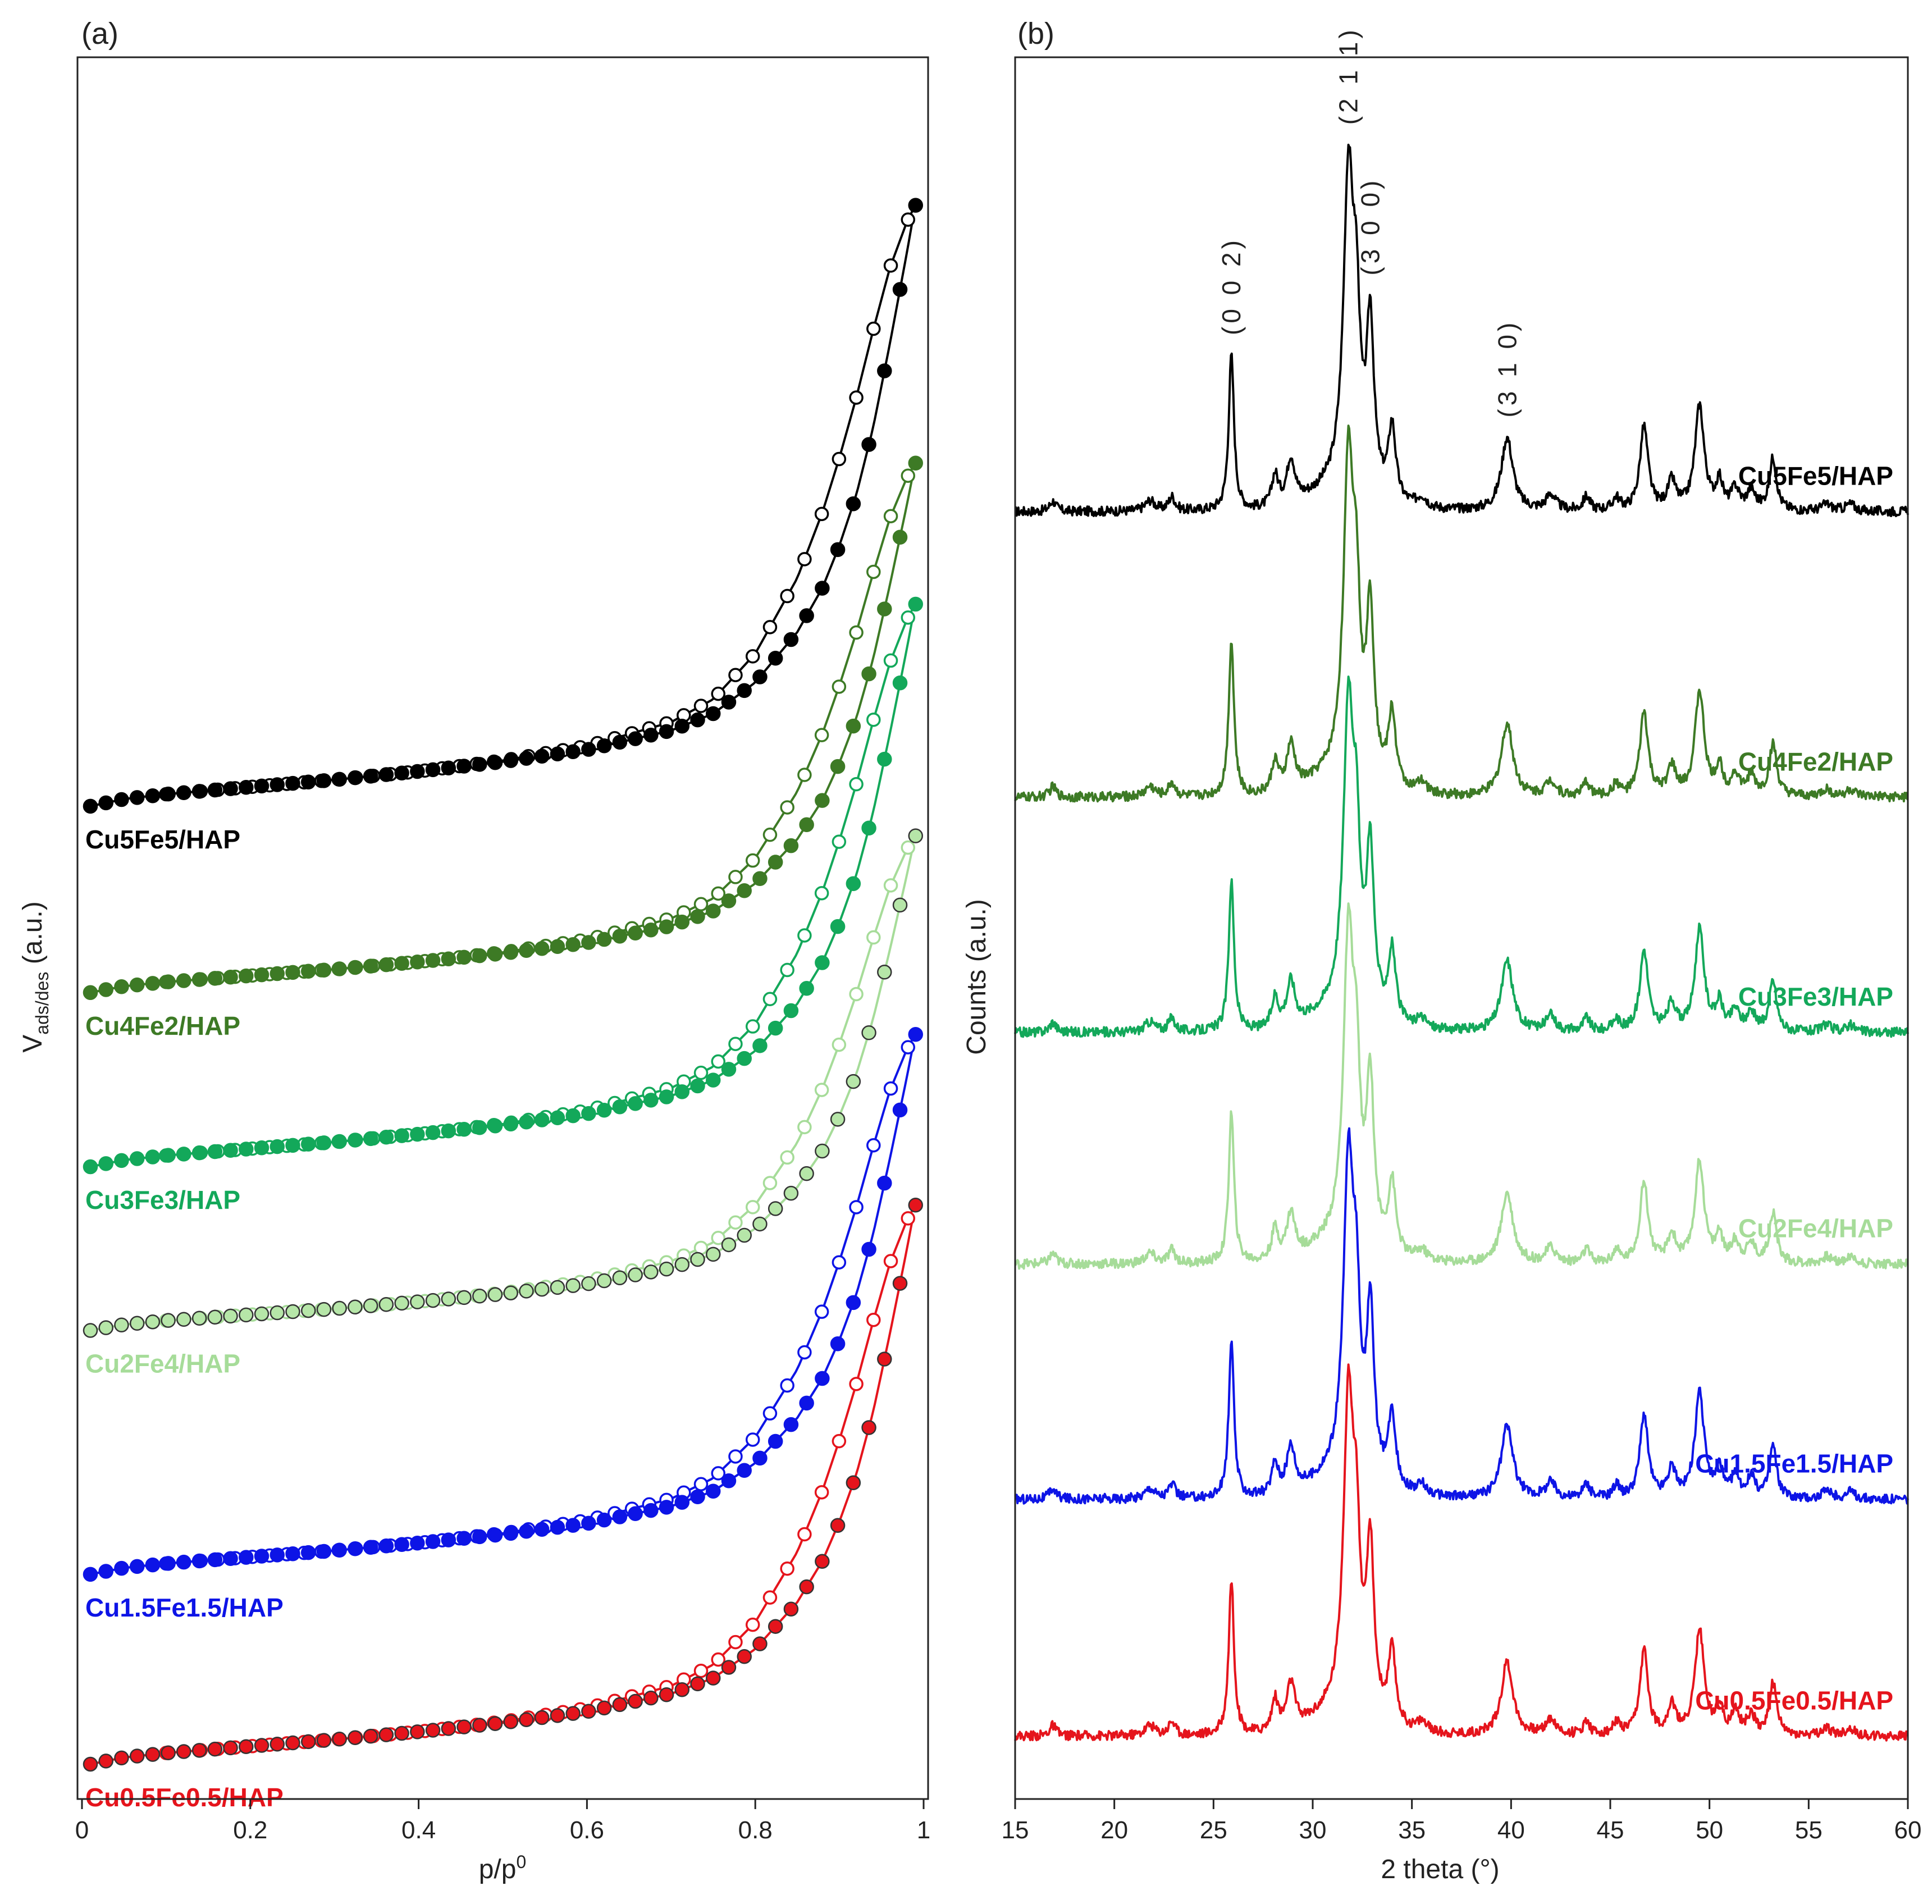  Describe the element at coordinates (1816, 476) in the screenshot. I see `xrd-label-cu5fe5-hap: Cu5Fe5/HAP` at that location.